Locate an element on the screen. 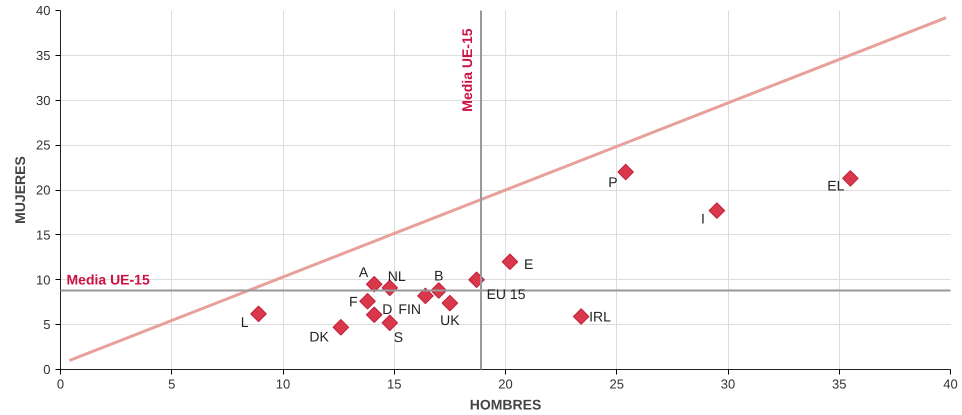 This screenshot has width=962, height=415. y-axis-title: MUJERES is located at coordinates (20, 190).